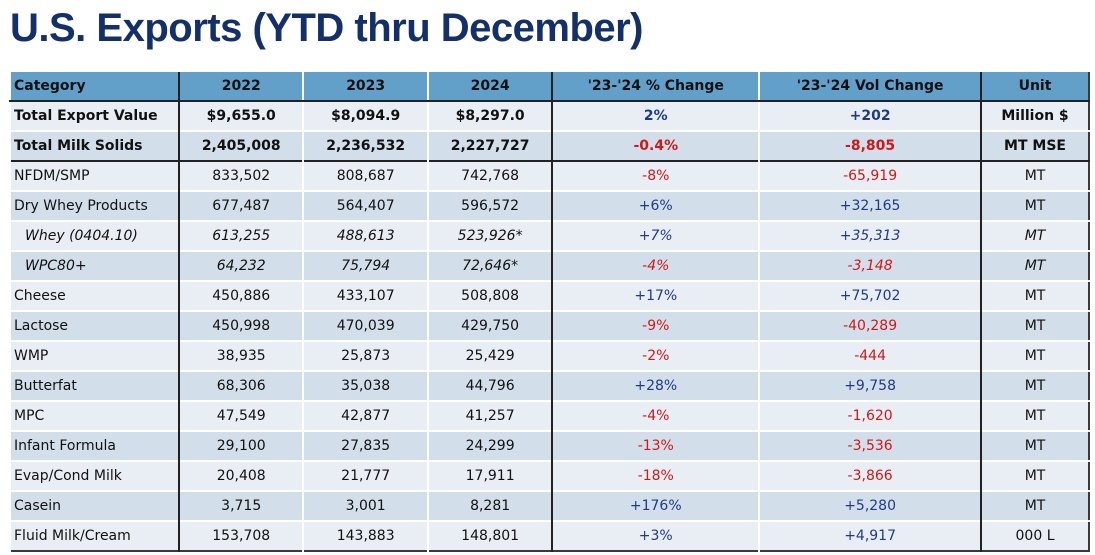 The width and height of the screenshot is (1095, 555). What do you see at coordinates (489, 295) in the screenshot?
I see `table-cell: 508,808` at bounding box center [489, 295].